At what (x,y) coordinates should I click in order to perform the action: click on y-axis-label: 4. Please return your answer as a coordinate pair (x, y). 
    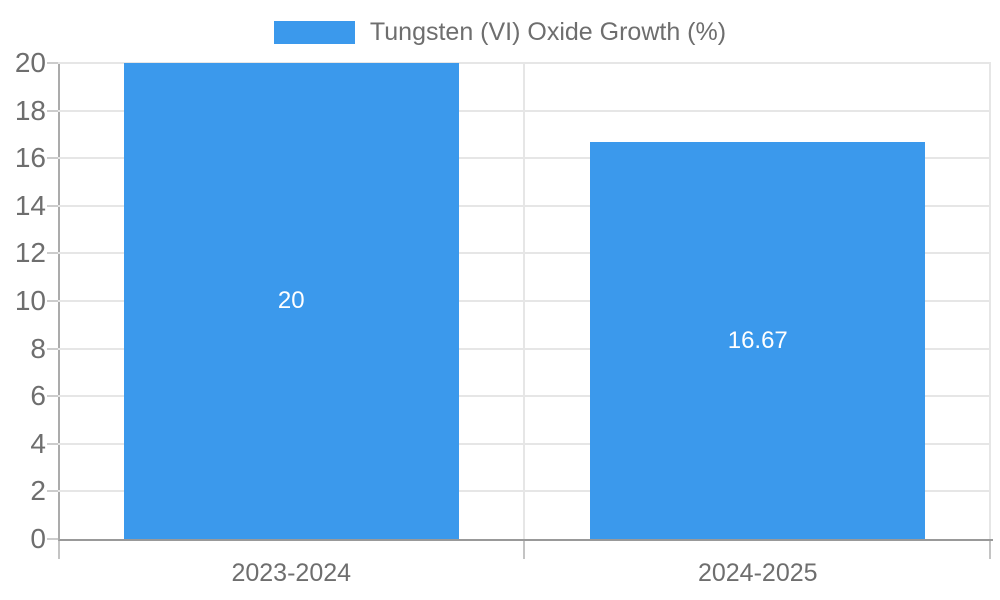
    Looking at the image, I should click on (38, 443).